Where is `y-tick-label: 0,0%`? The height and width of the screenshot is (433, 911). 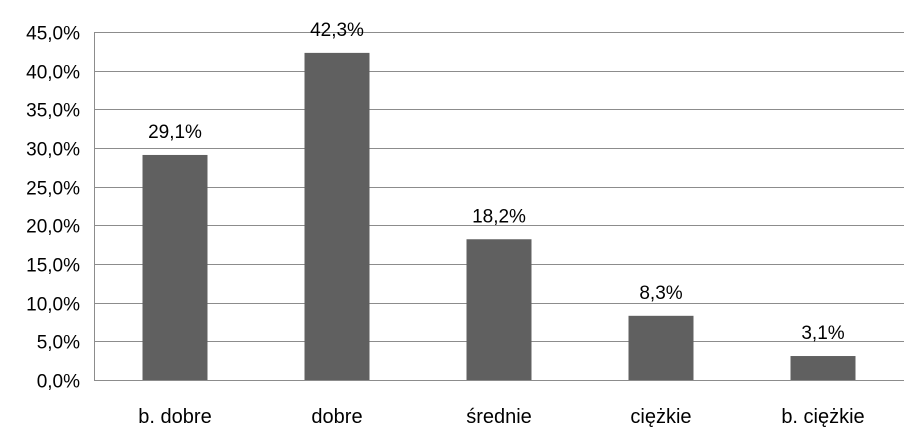
y-tick-label: 0,0% is located at coordinates (58, 382).